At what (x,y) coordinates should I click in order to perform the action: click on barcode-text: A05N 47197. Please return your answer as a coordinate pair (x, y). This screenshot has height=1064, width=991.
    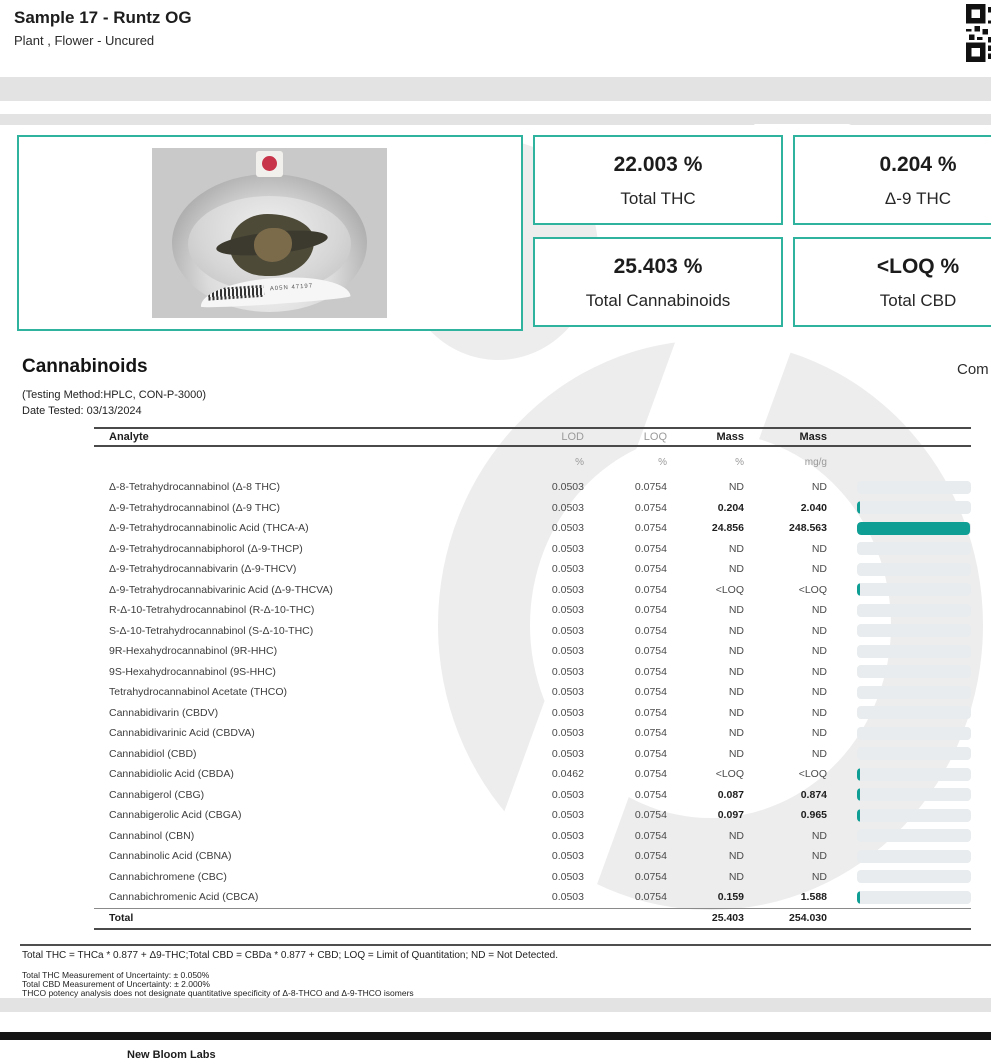
    Looking at the image, I should click on (291, 288).